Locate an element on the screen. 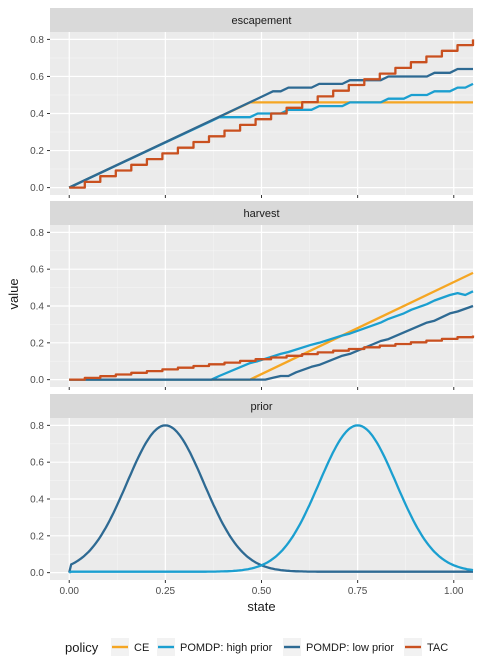 This screenshot has width=480, height=672. legend-title: policy is located at coordinates (82, 647).